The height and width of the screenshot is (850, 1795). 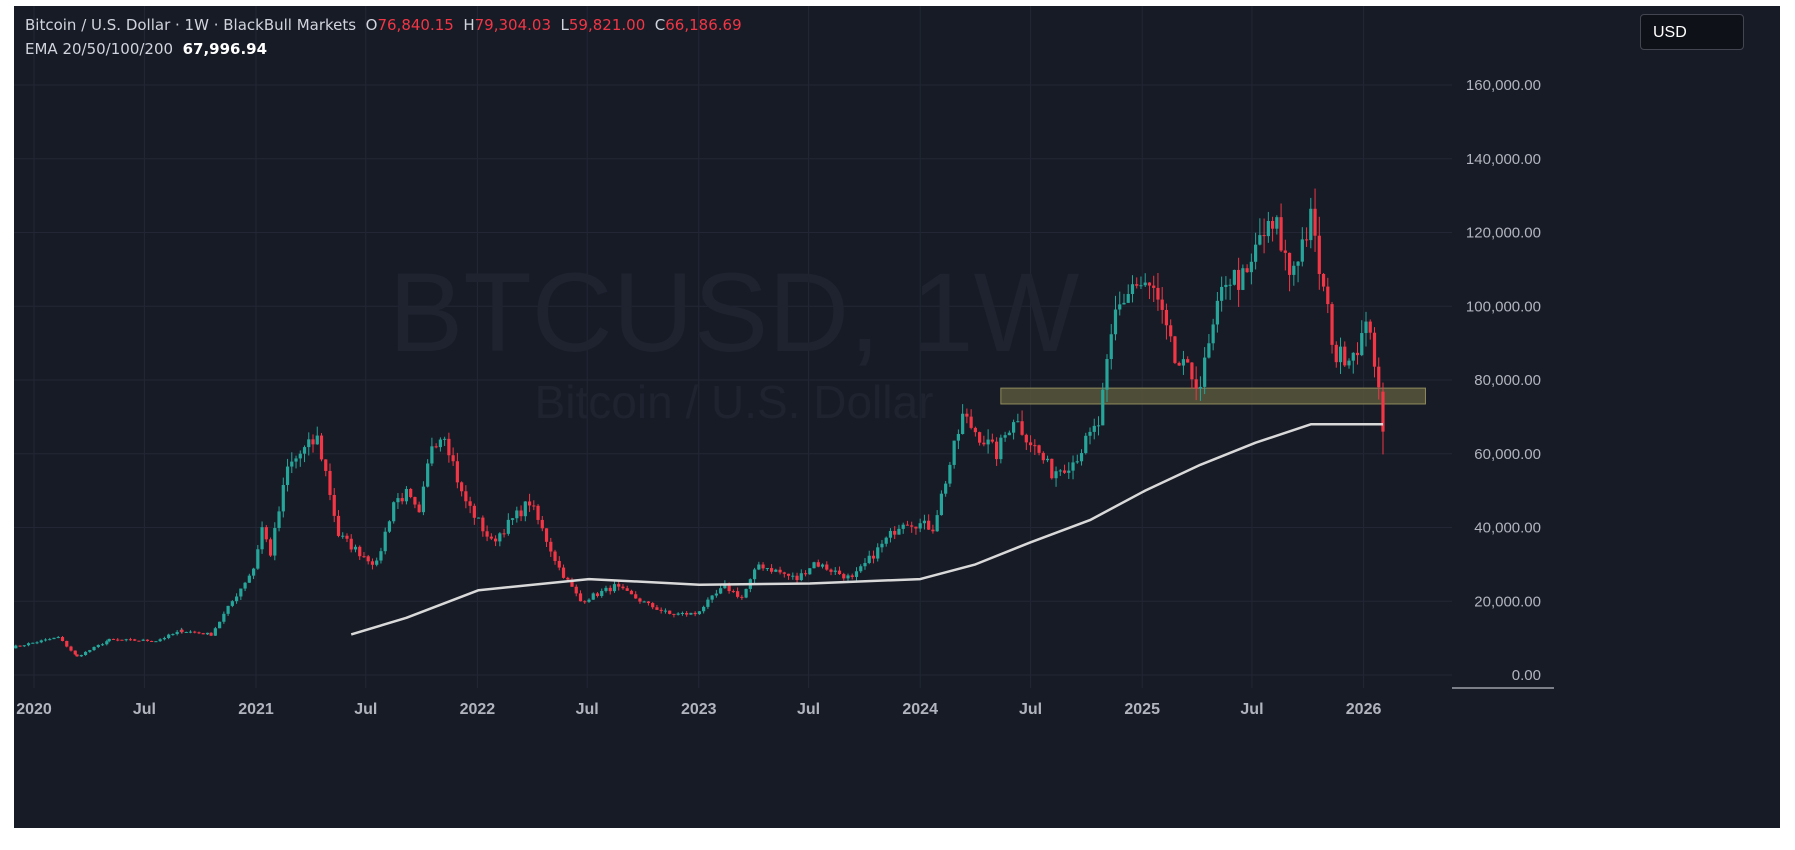 What do you see at coordinates (734, 402) in the screenshot?
I see `watermark-name: Bitcoin / U.S. Dollar` at bounding box center [734, 402].